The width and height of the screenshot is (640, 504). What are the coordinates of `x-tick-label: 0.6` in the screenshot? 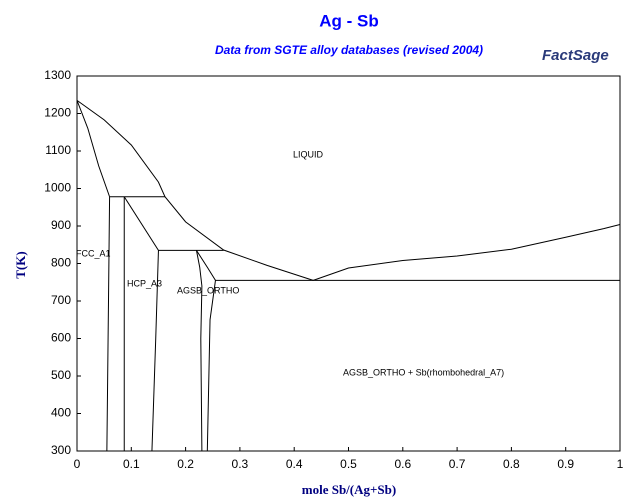 It's located at (402, 464).